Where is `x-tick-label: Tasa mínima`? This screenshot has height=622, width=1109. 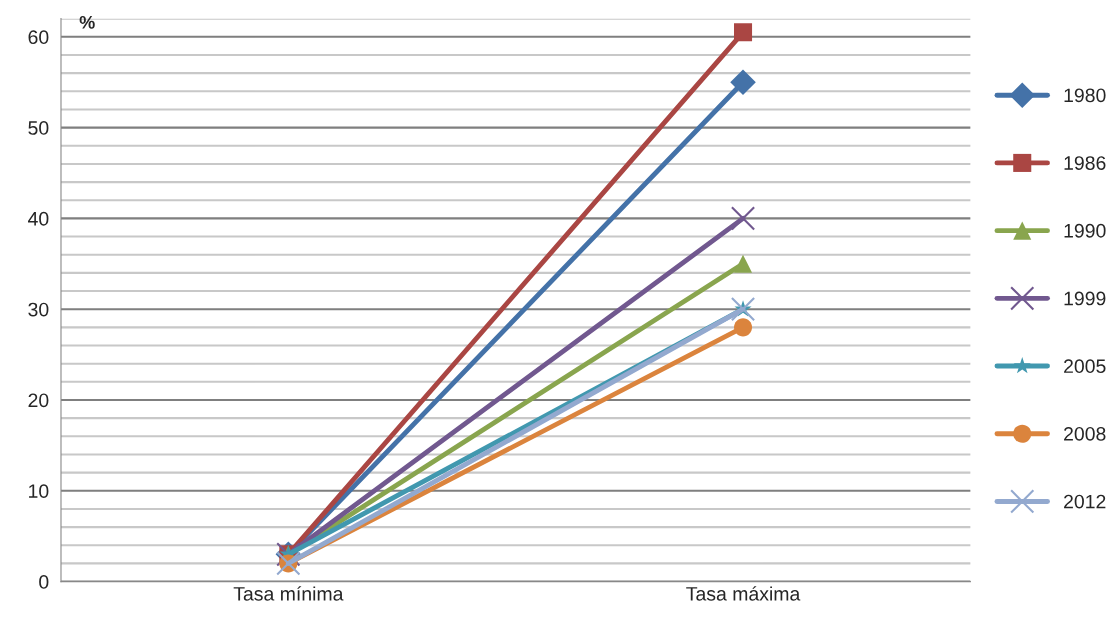 x-tick-label: Tasa mínima is located at coordinates (288, 593).